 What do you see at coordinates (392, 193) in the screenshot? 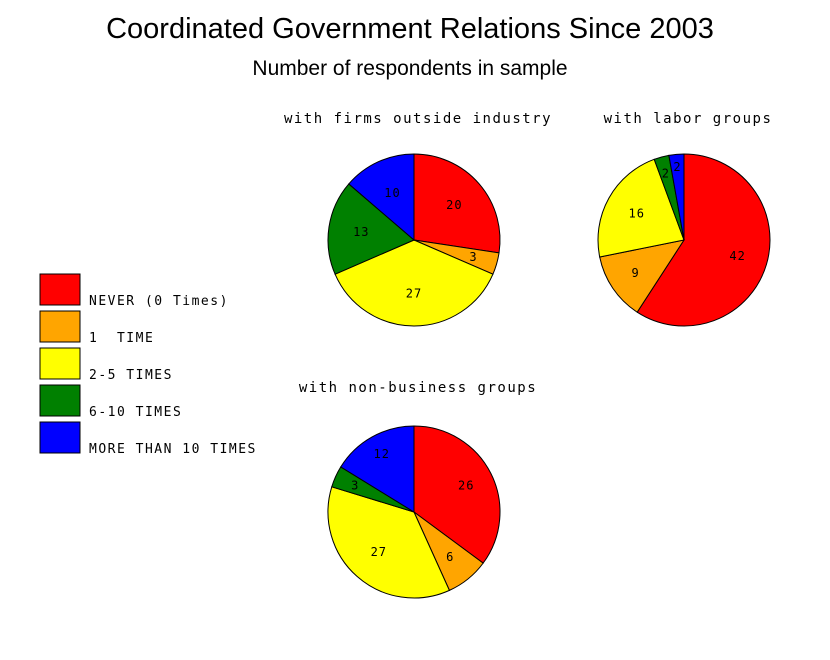
I see `slice-label: 10` at bounding box center [392, 193].